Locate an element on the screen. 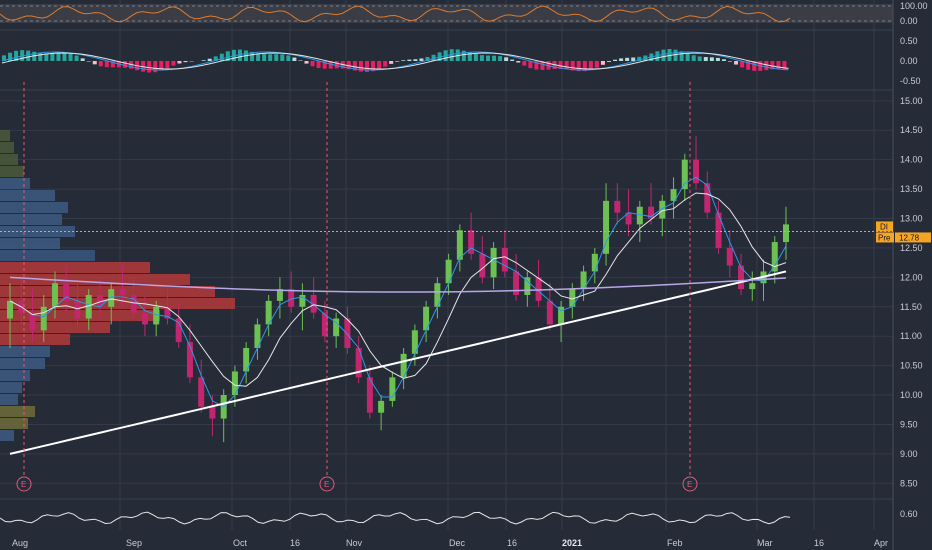  price-scale-label: 14.50 is located at coordinates (911, 130).